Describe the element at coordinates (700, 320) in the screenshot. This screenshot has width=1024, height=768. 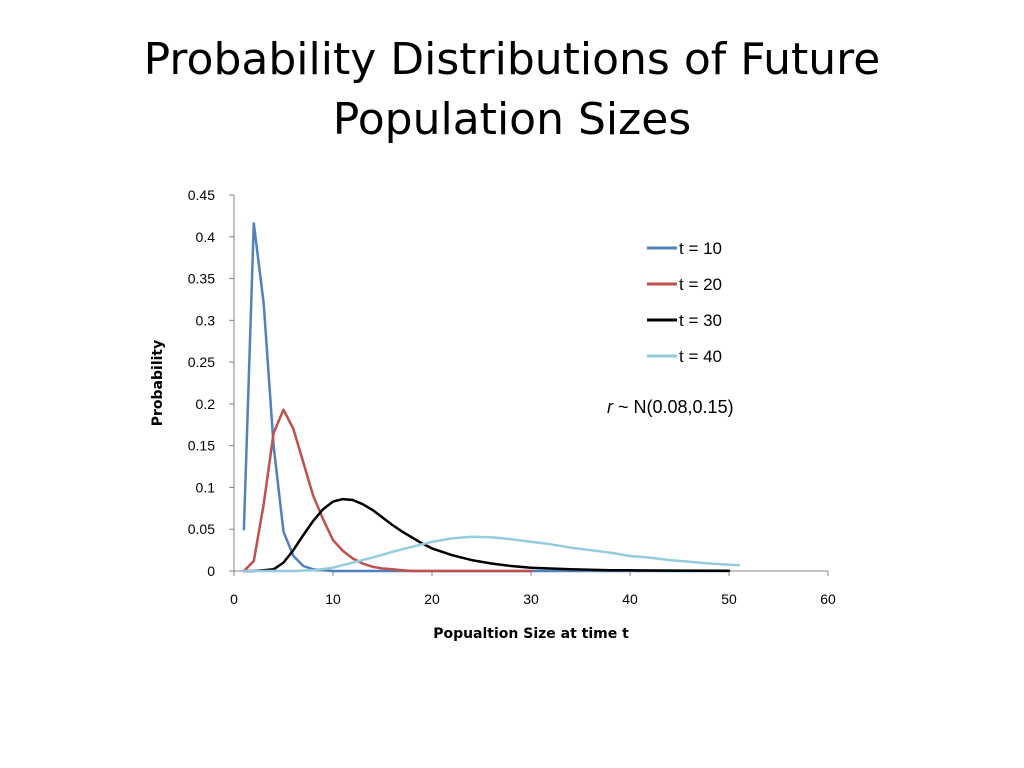
I see `legend-label-3: t = 30` at that location.